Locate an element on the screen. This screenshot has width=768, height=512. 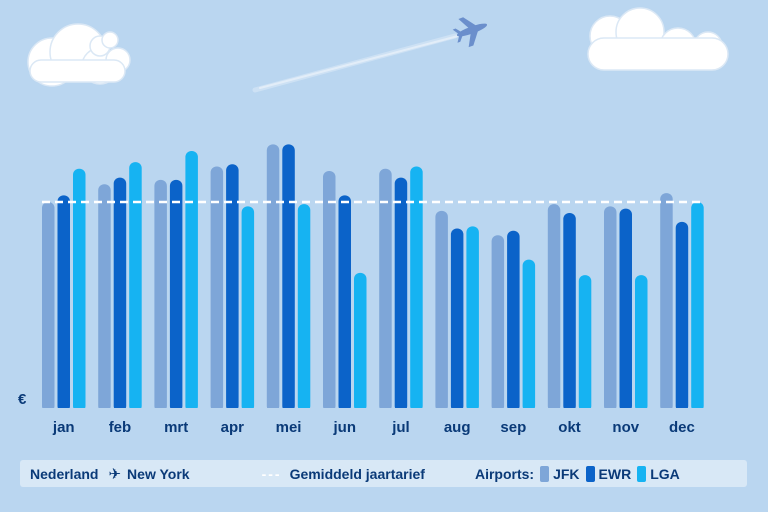
legend-route: Nederland ✈ New York is located at coordinates (110, 474).